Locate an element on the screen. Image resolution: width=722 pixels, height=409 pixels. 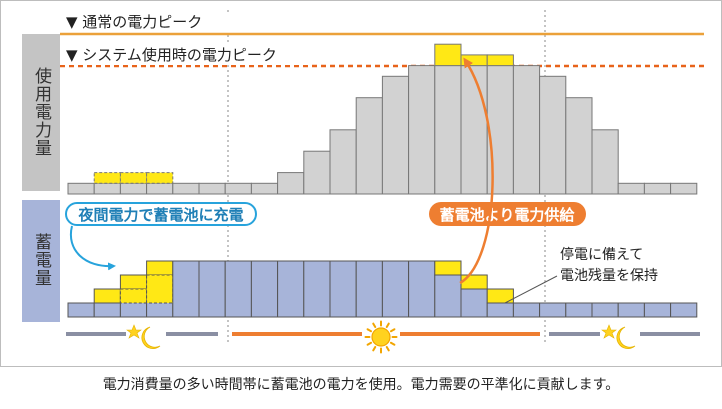
storage-axis-panel is located at coordinates (41, 261).